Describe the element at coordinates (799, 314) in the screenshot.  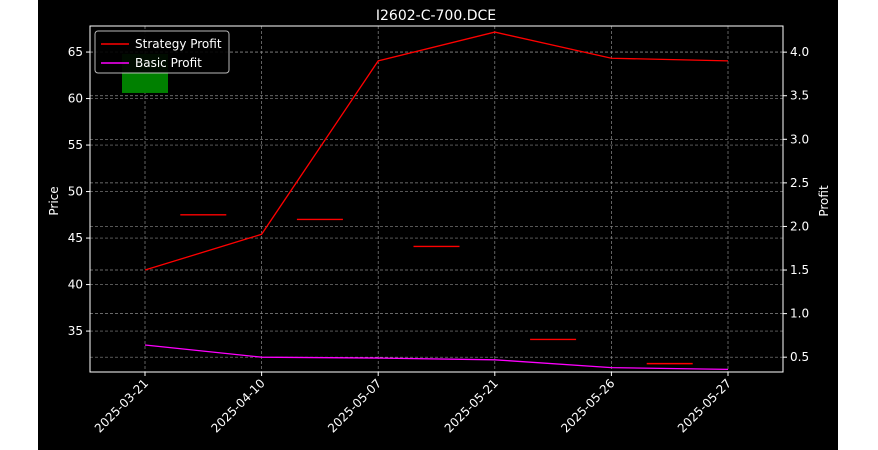
I see `y2-tick-label: 1.0` at that location.